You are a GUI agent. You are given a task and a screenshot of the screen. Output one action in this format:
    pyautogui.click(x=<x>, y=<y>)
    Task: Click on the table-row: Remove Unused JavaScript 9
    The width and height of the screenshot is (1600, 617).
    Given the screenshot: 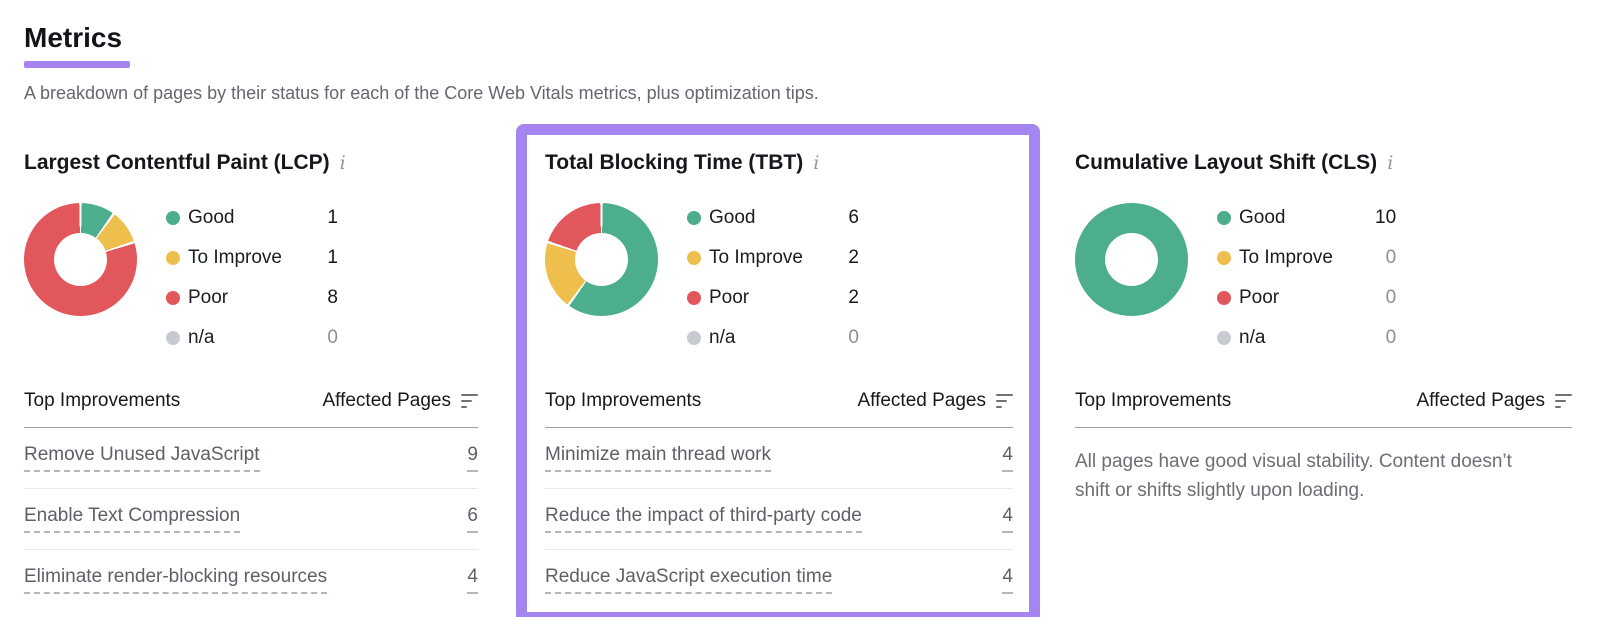 What is the action you would take?
    pyautogui.click(x=251, y=458)
    